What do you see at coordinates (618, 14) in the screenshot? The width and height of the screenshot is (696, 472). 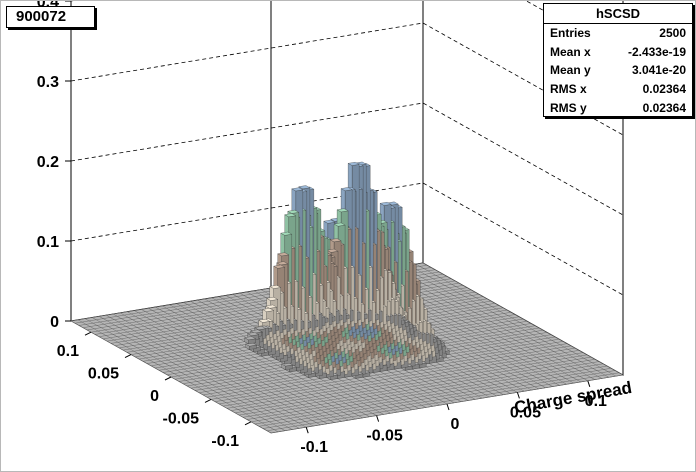 I see `stats-name: hSCSD` at bounding box center [618, 14].